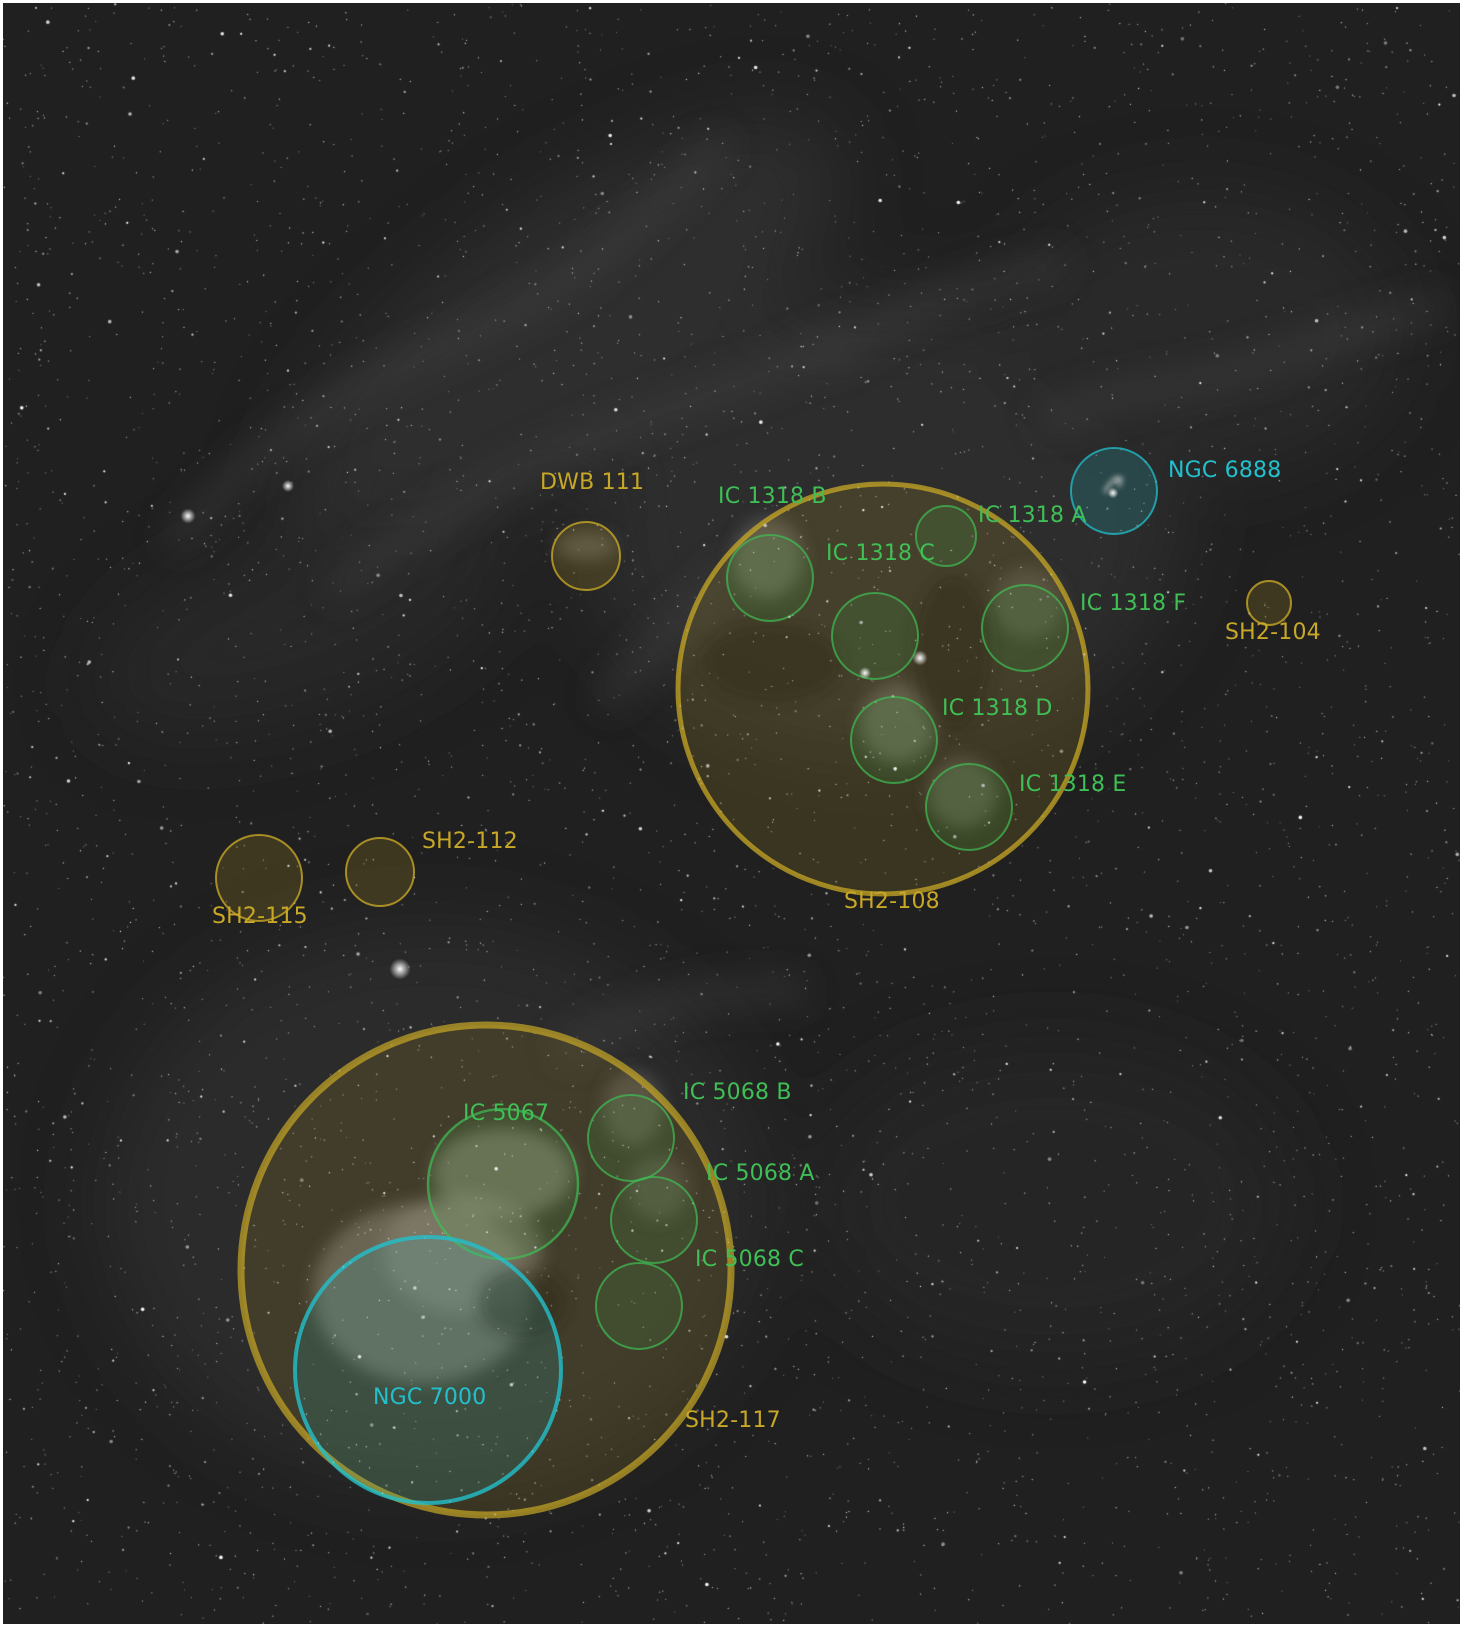  What do you see at coordinates (1133, 603) in the screenshot?
I see `label-ic-1318-f: IC 1318 F` at bounding box center [1133, 603].